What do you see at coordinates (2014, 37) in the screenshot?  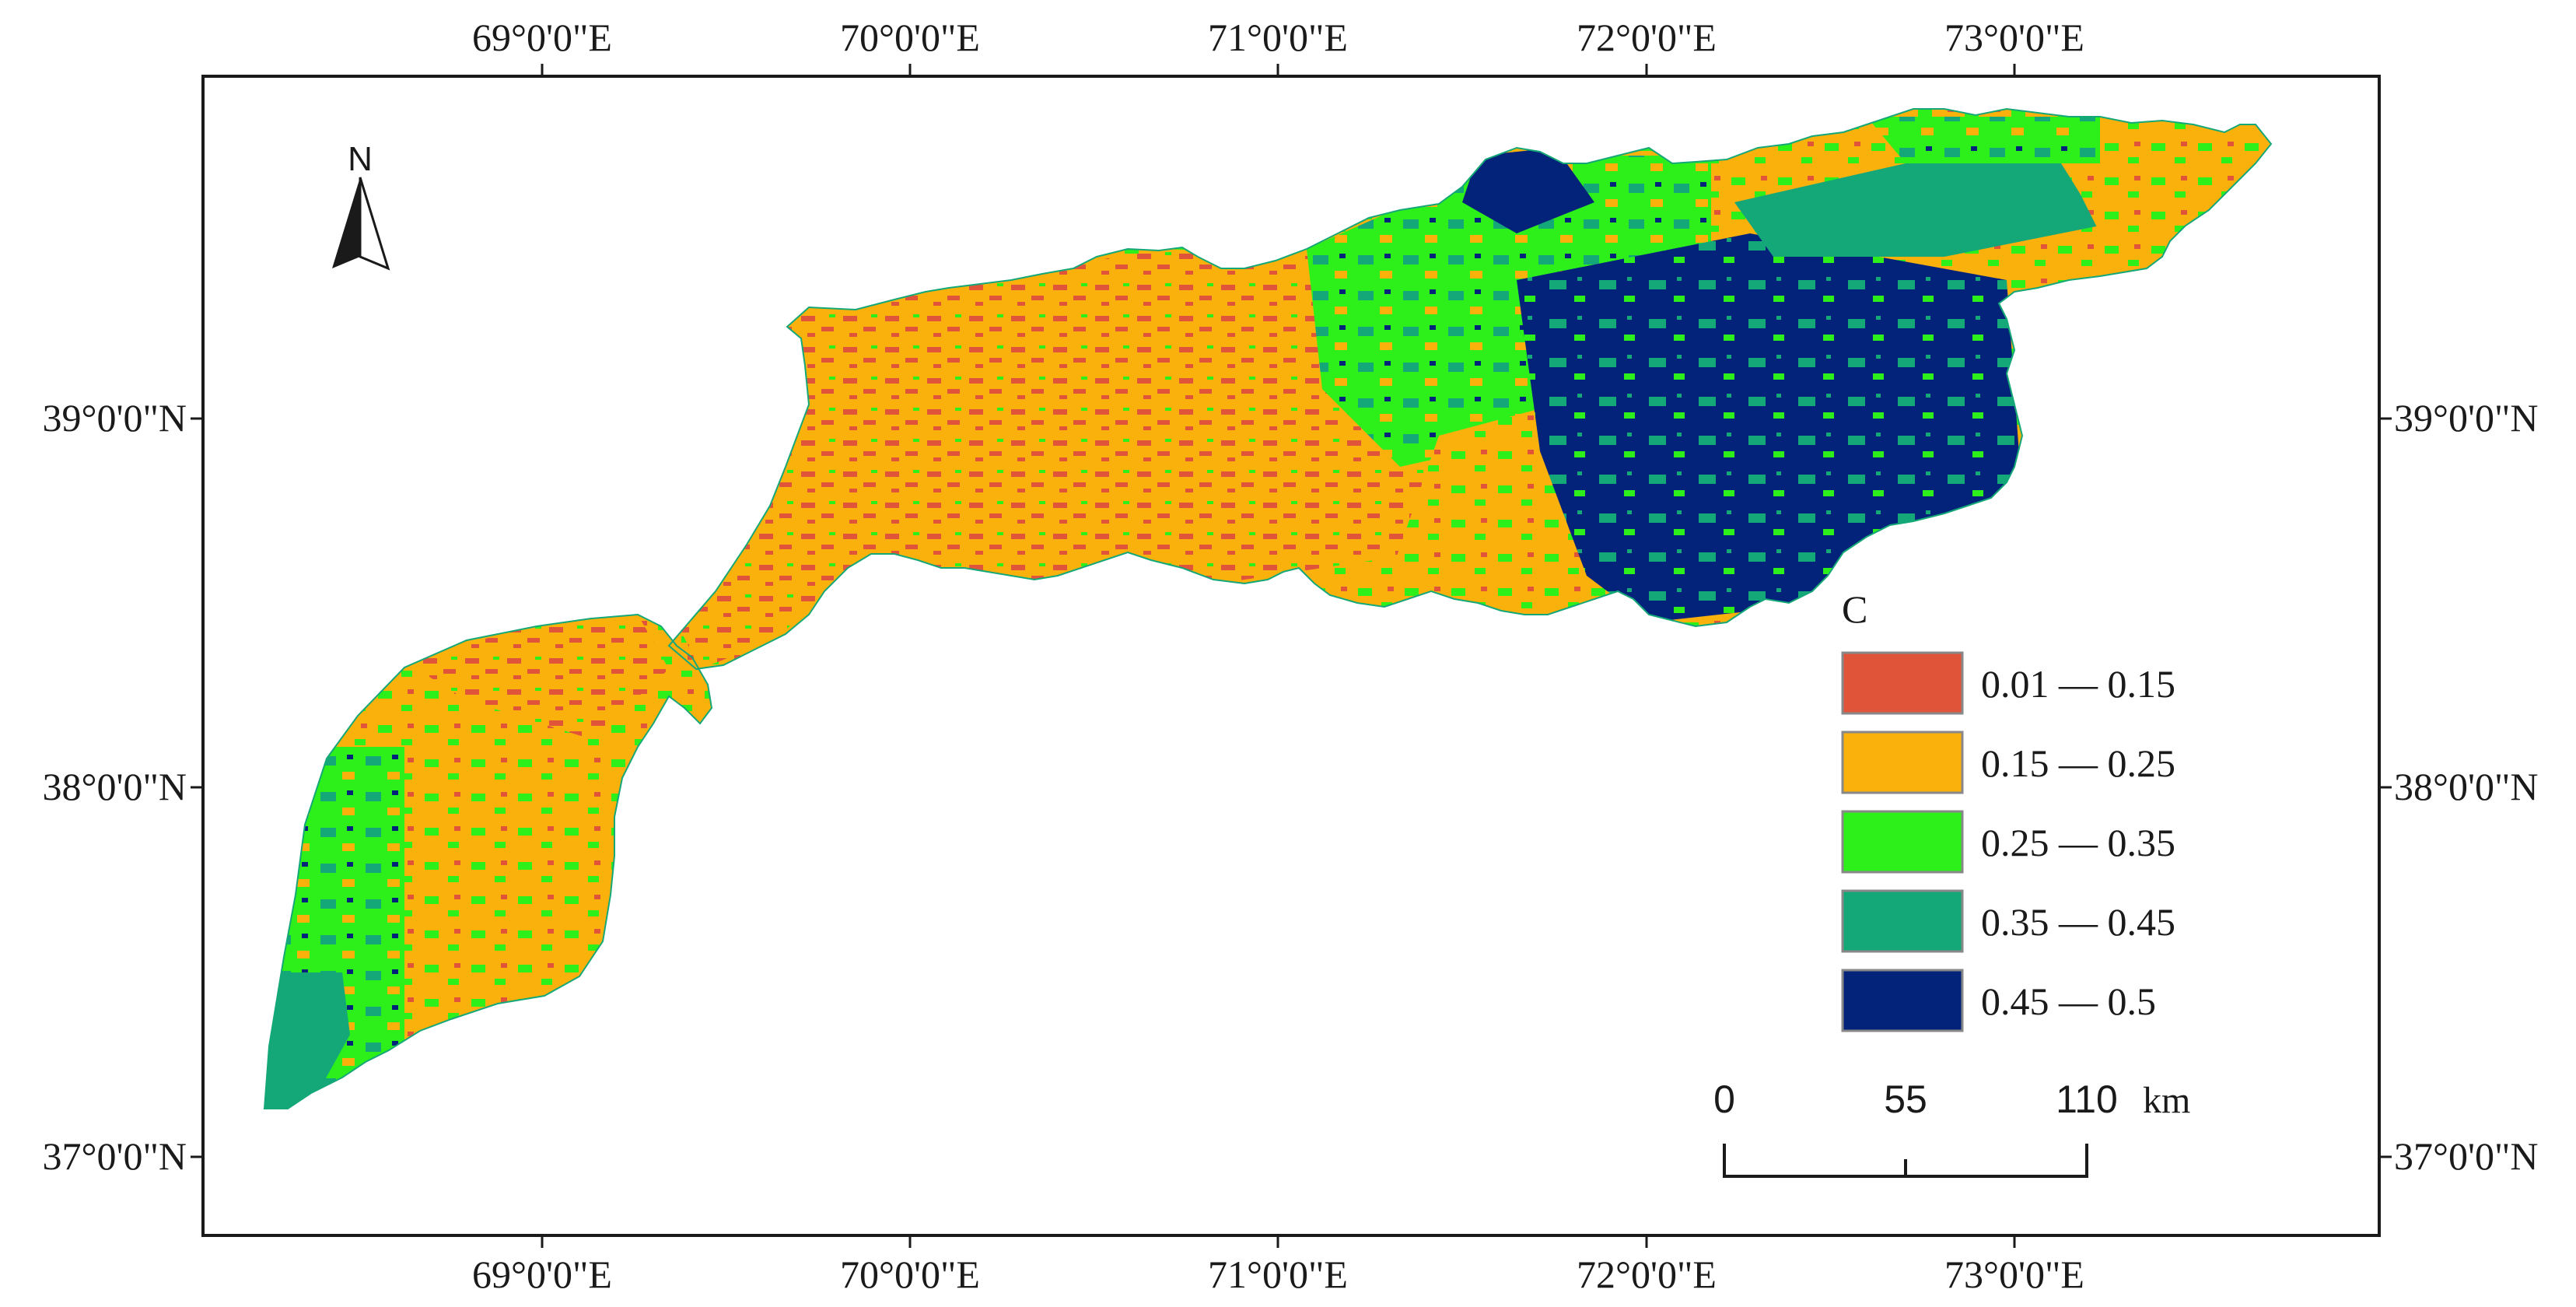 I see `top-tick-label: 73°0'0"E` at bounding box center [2014, 37].